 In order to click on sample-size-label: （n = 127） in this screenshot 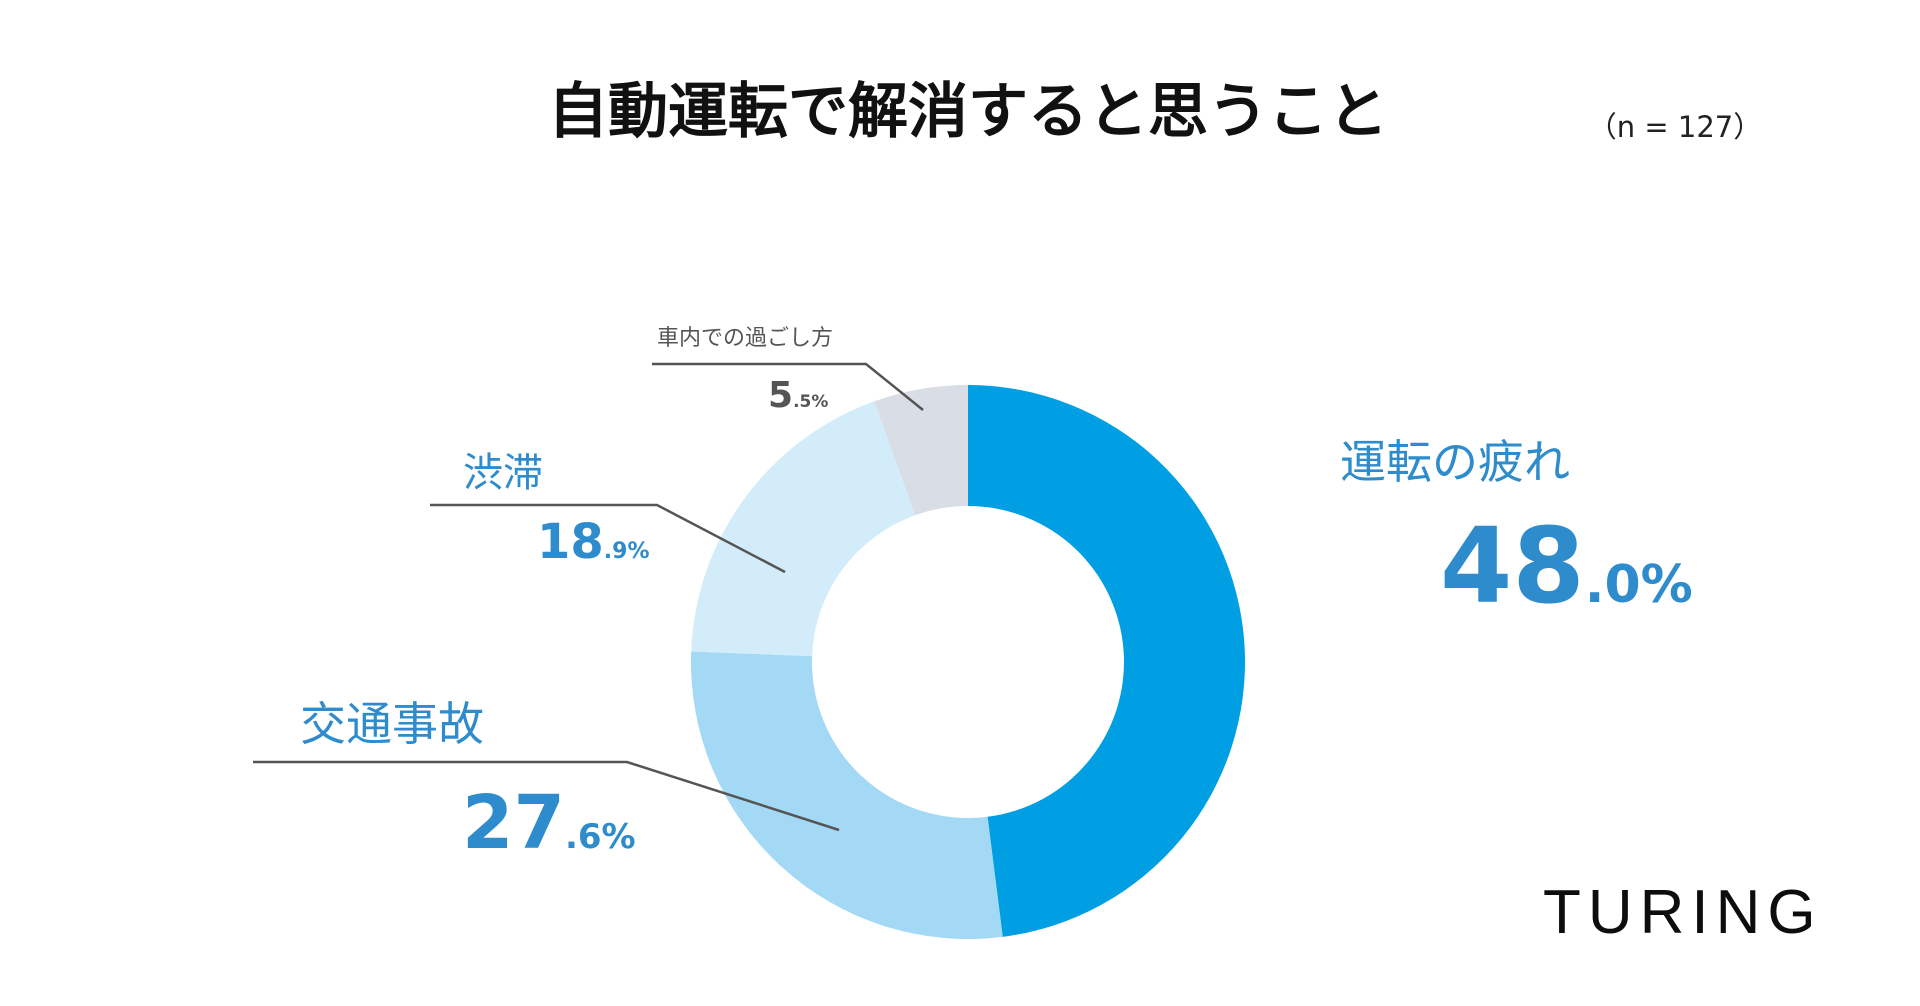, I will do `click(1675, 127)`.